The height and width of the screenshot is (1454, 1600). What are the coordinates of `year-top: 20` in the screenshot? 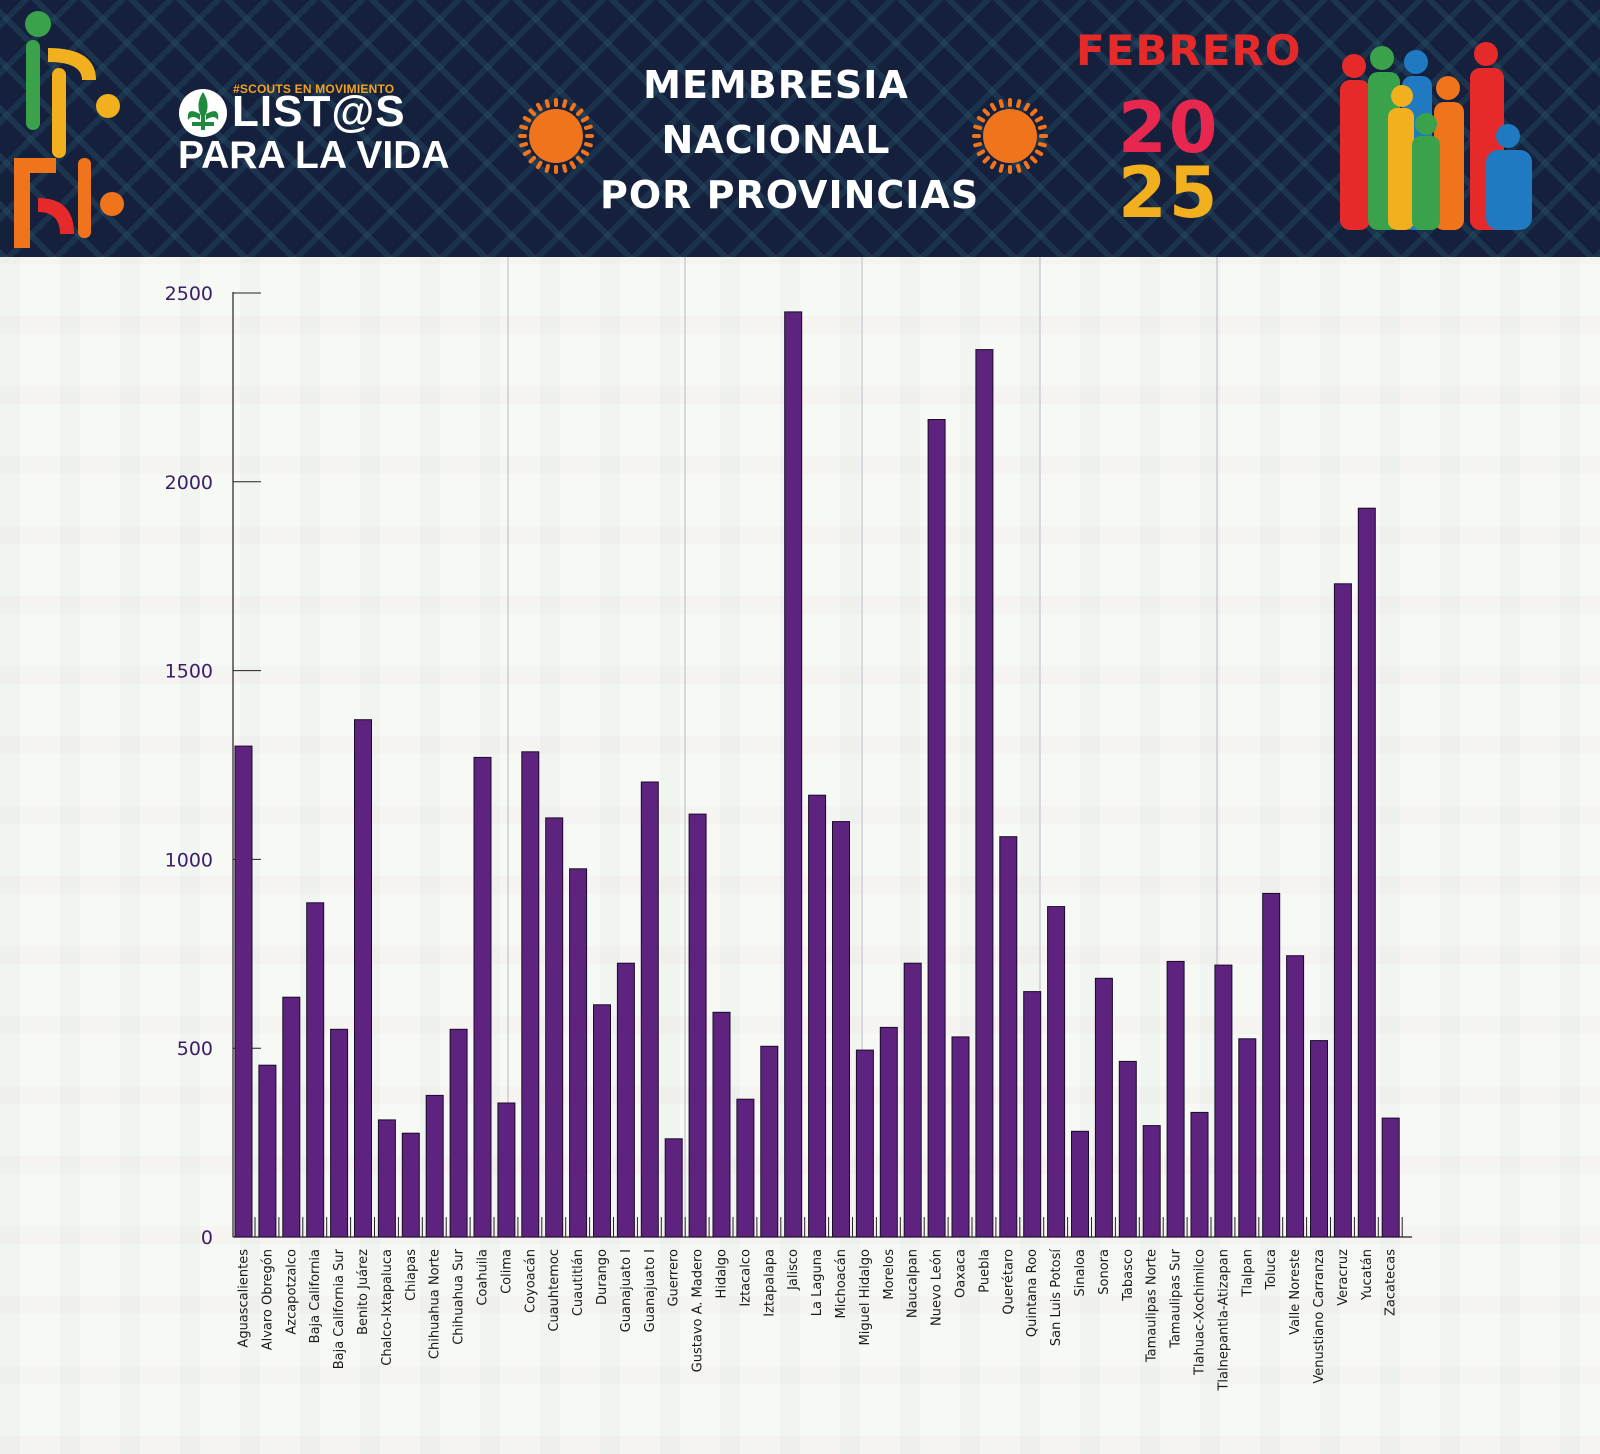 It's located at (1169, 128).